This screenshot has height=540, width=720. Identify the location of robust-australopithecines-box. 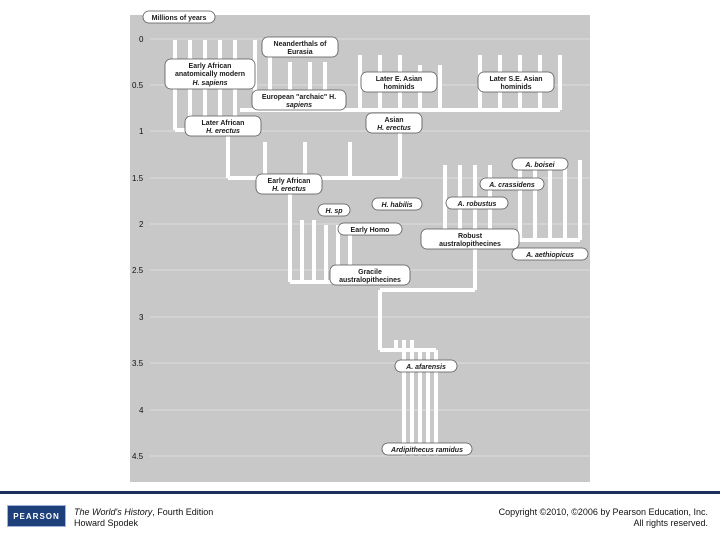
(470, 239).